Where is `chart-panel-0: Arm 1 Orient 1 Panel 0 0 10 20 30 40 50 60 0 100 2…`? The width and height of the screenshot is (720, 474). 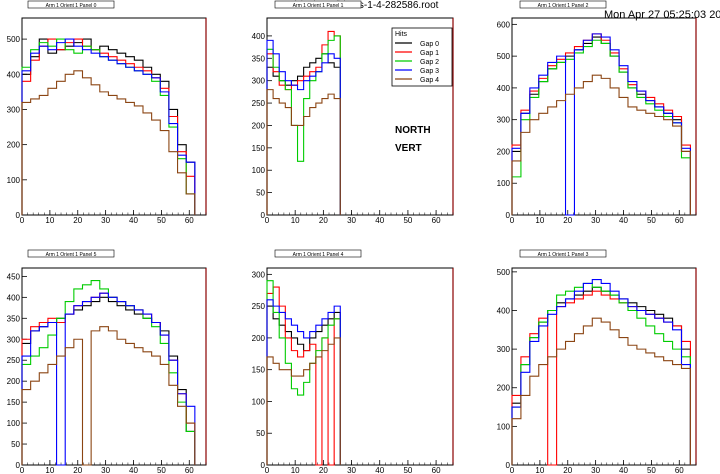 chart-panel-0: Arm 1 Orient 1 Panel 0 0 10 20 30 40 50 60 0 100 2… is located at coordinates (107, 112).